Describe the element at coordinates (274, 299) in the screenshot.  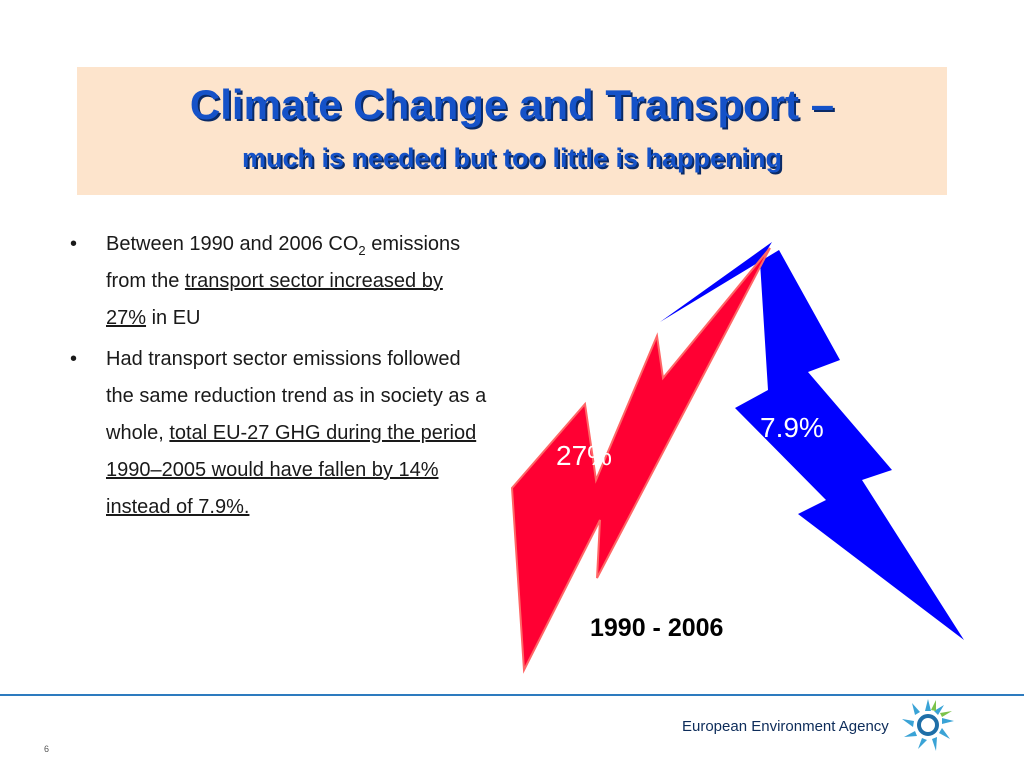
I see `underlined-text: transport sector increased by 27%` at that location.